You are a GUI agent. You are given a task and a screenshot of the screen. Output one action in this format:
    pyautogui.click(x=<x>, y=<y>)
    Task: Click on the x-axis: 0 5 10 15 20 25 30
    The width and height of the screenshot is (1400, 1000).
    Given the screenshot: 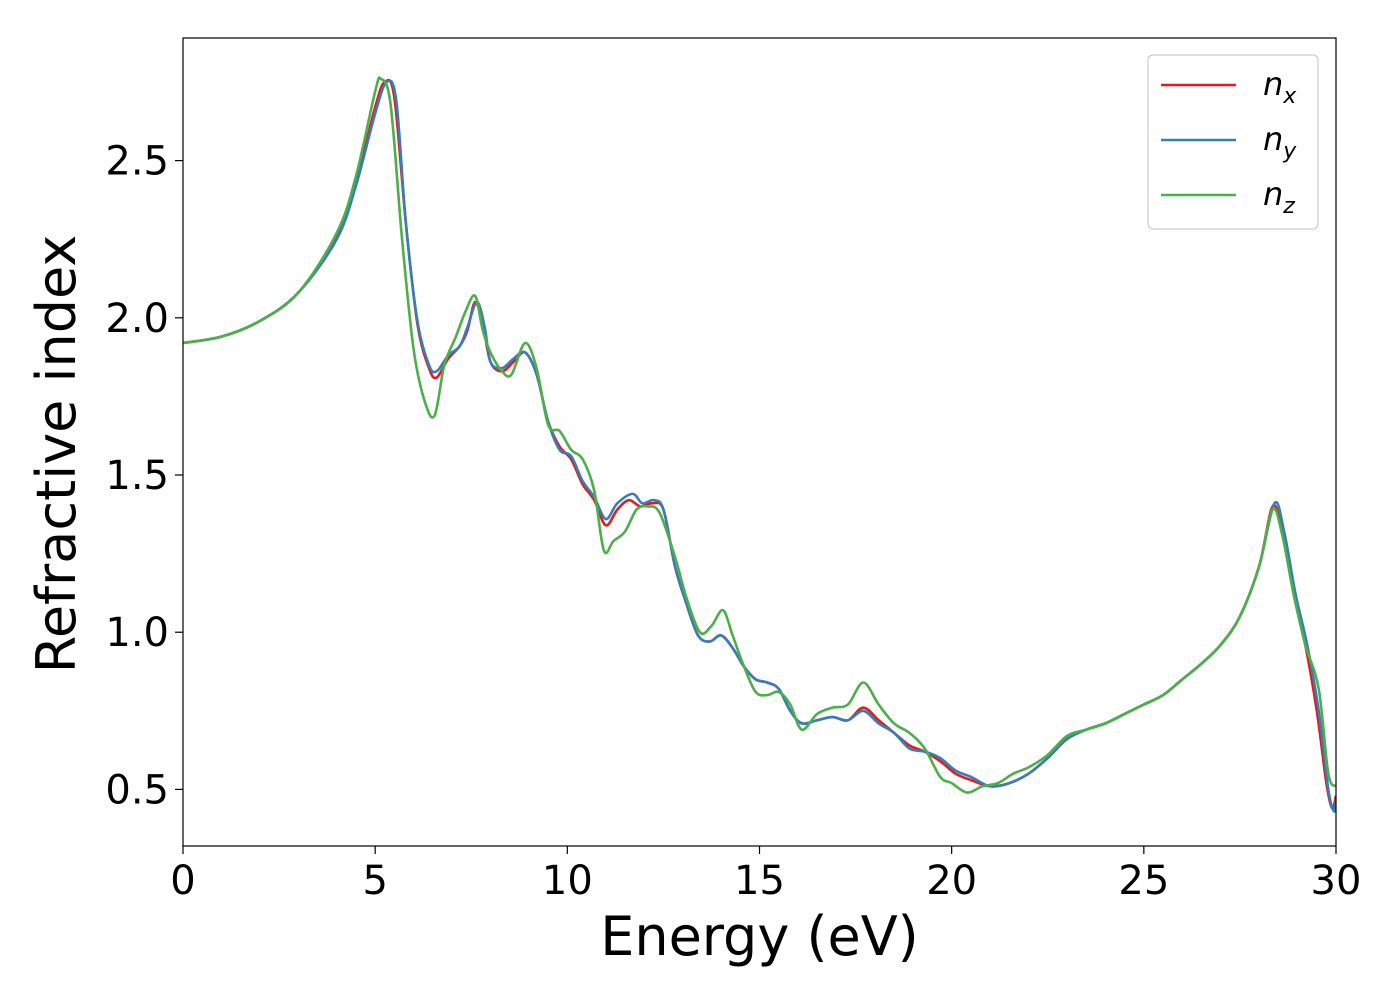 What is the action you would take?
    pyautogui.click(x=765, y=875)
    